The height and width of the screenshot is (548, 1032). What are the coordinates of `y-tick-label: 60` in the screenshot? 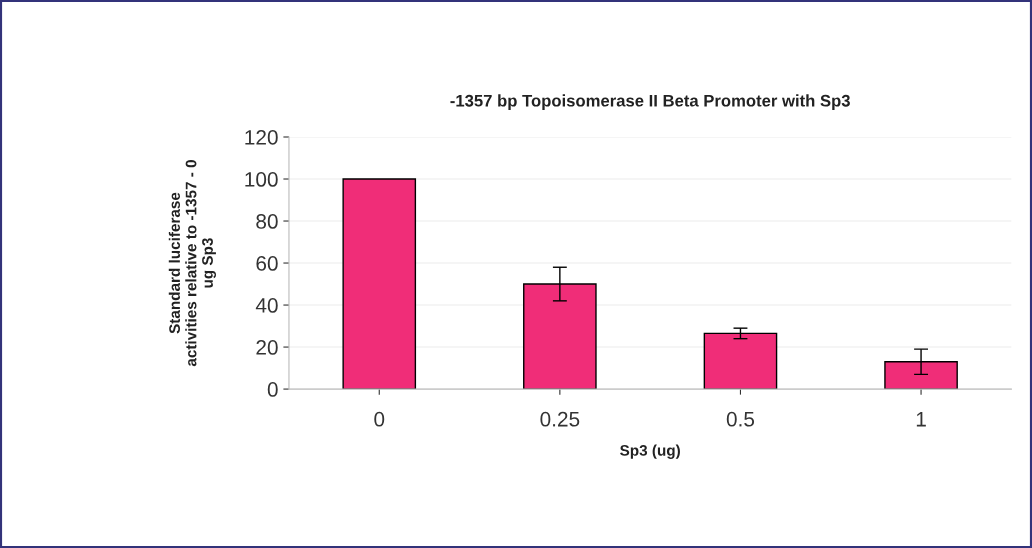 It's located at (267, 263).